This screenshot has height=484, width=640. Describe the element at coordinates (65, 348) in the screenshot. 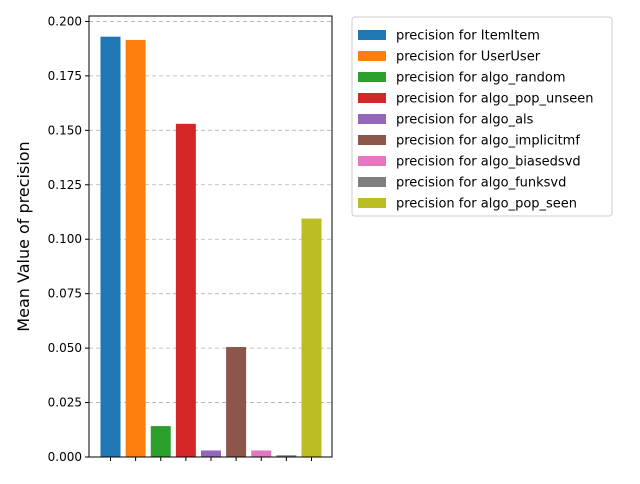

I see `y-tick-label: 0.050` at that location.